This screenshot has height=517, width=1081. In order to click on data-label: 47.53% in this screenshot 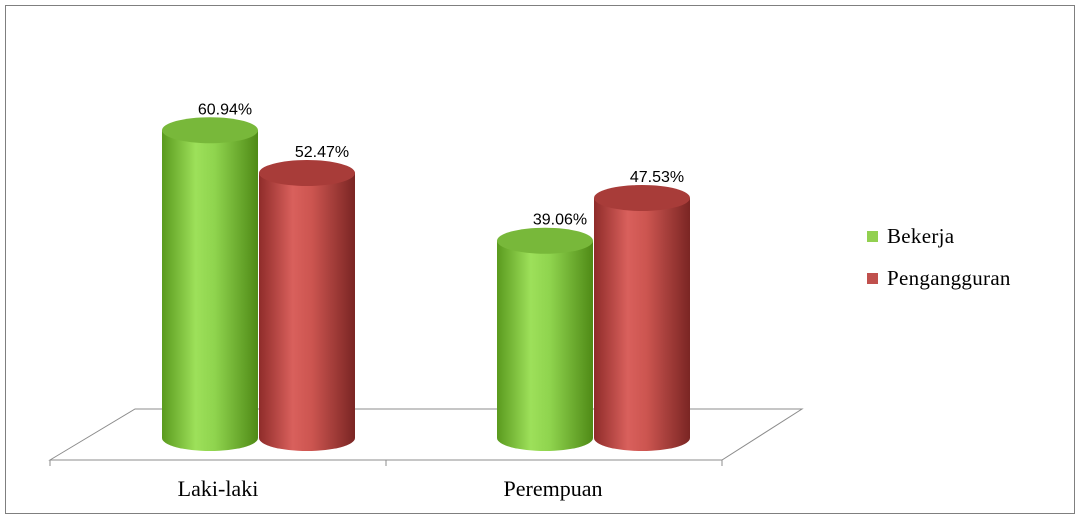, I will do `click(657, 177)`.